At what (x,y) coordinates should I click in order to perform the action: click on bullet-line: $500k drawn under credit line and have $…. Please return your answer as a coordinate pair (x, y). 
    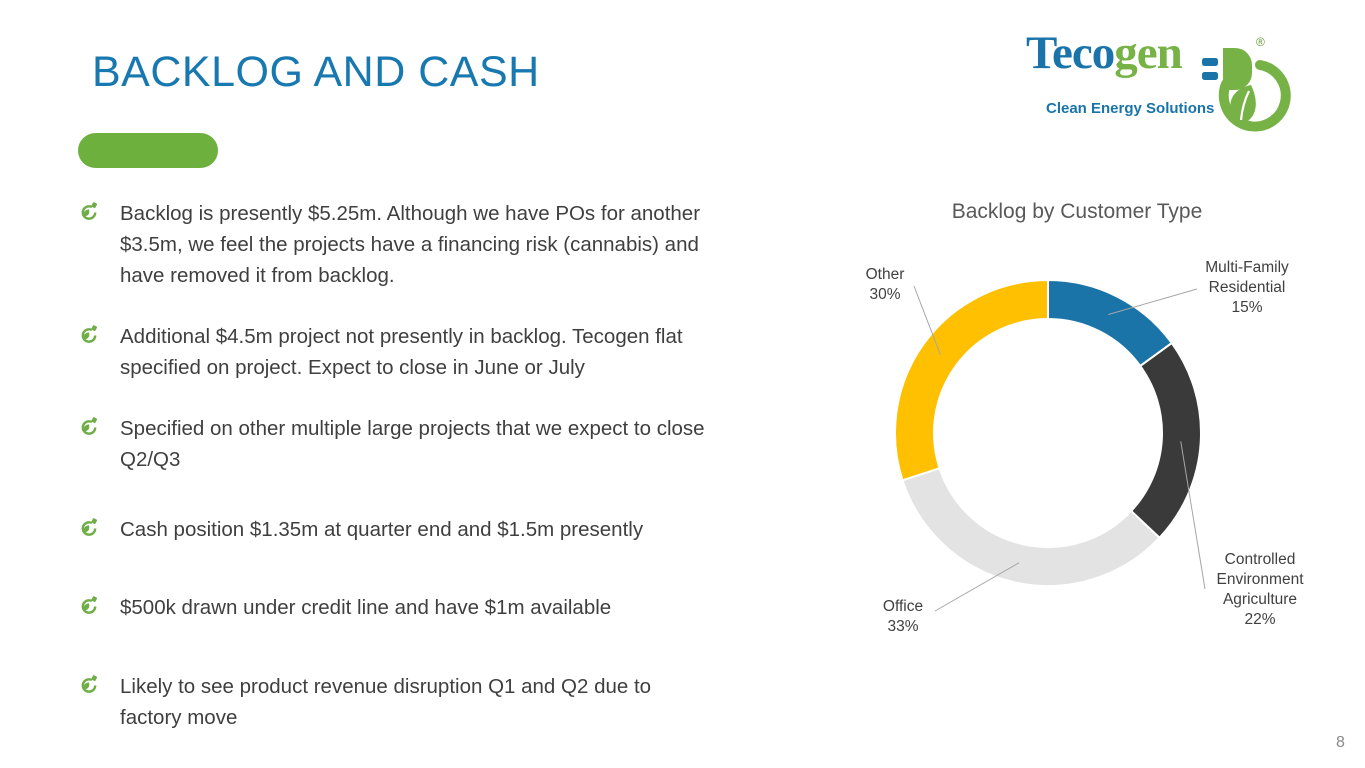
    Looking at the image, I should click on (366, 607).